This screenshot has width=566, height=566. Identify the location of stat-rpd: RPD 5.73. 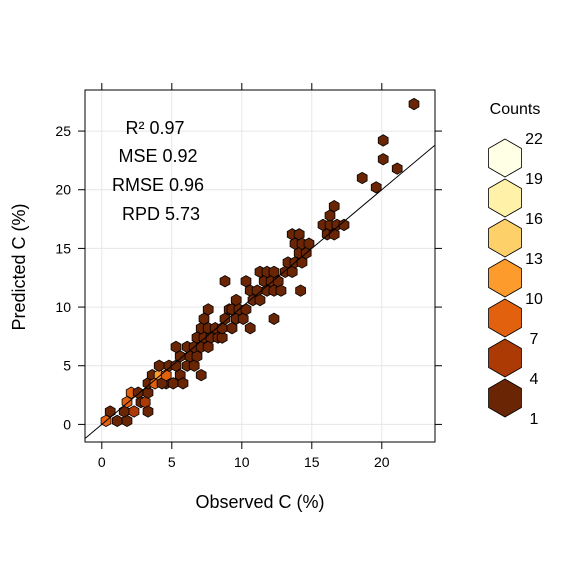
(161, 214).